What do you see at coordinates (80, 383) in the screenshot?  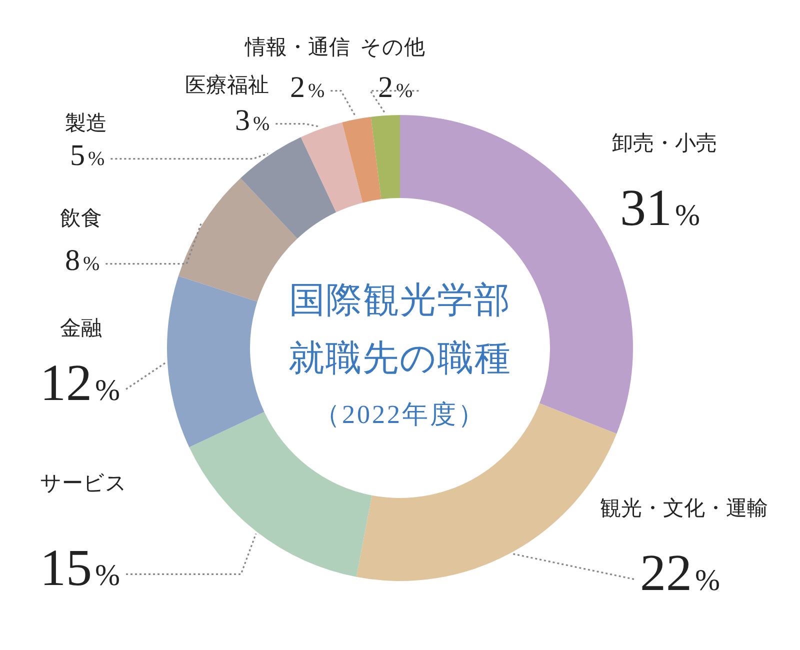 I see `data-label: 12%` at bounding box center [80, 383].